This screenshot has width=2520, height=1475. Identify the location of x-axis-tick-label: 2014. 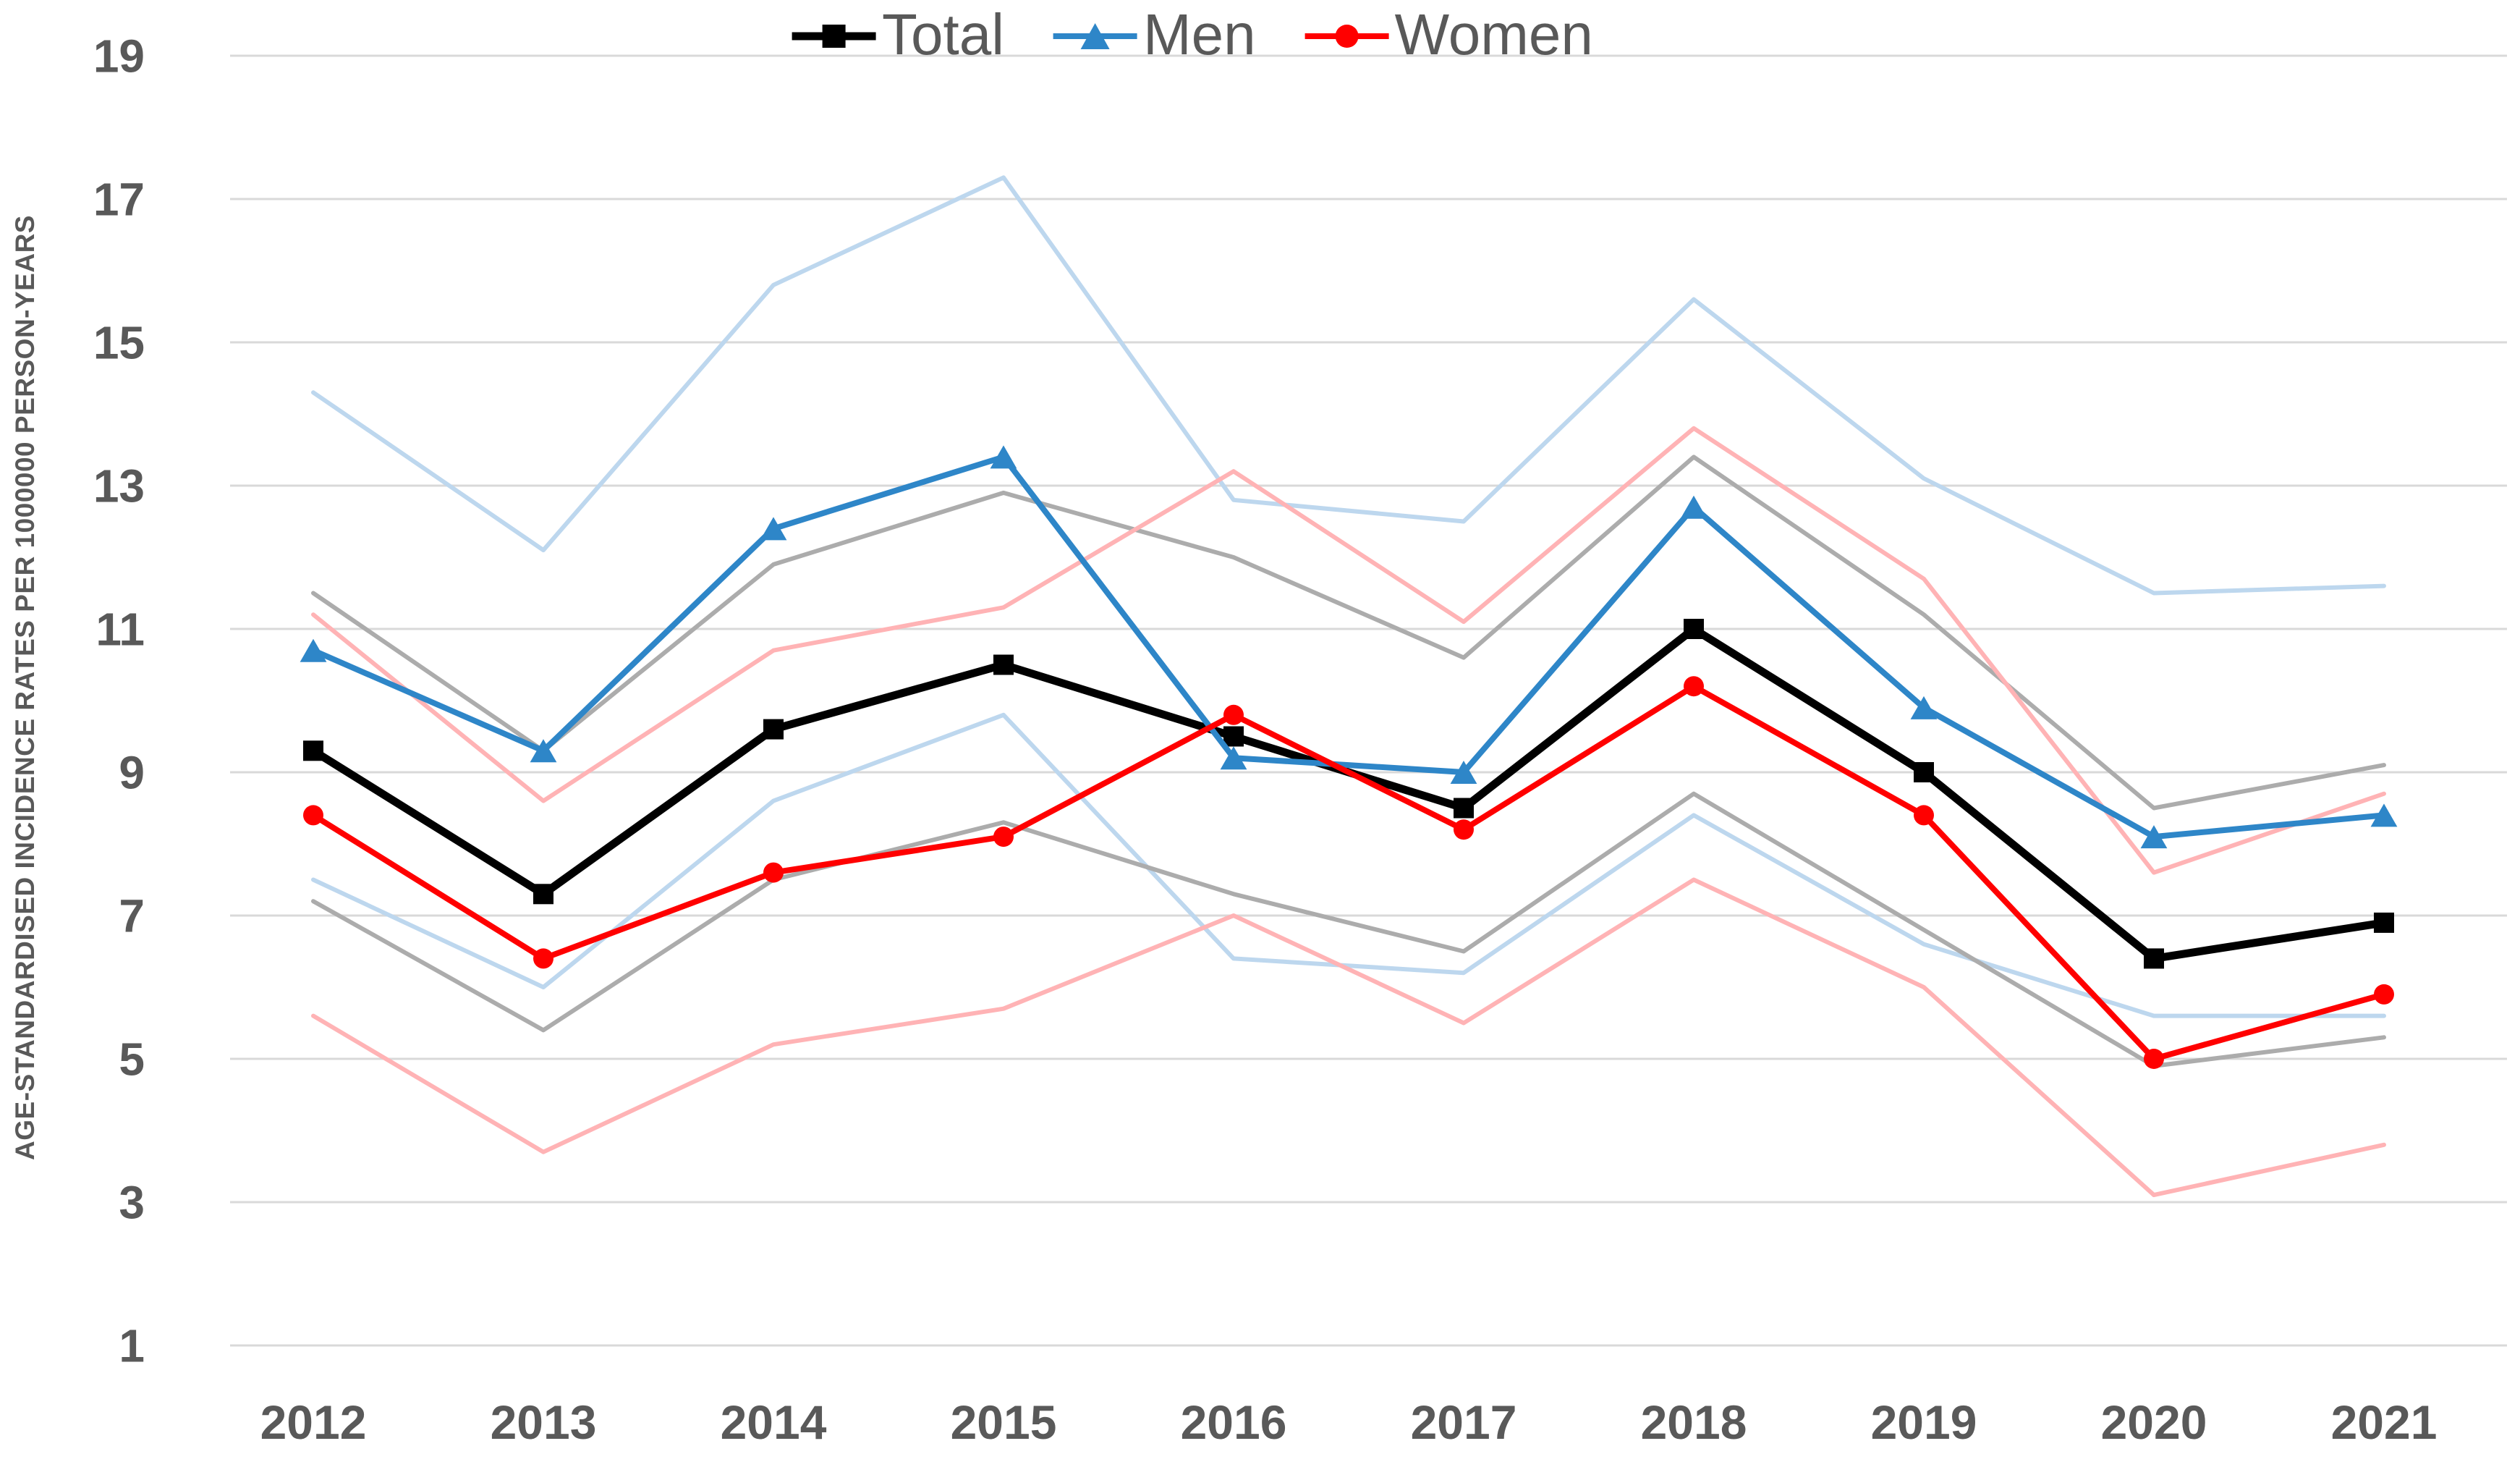
(774, 1422).